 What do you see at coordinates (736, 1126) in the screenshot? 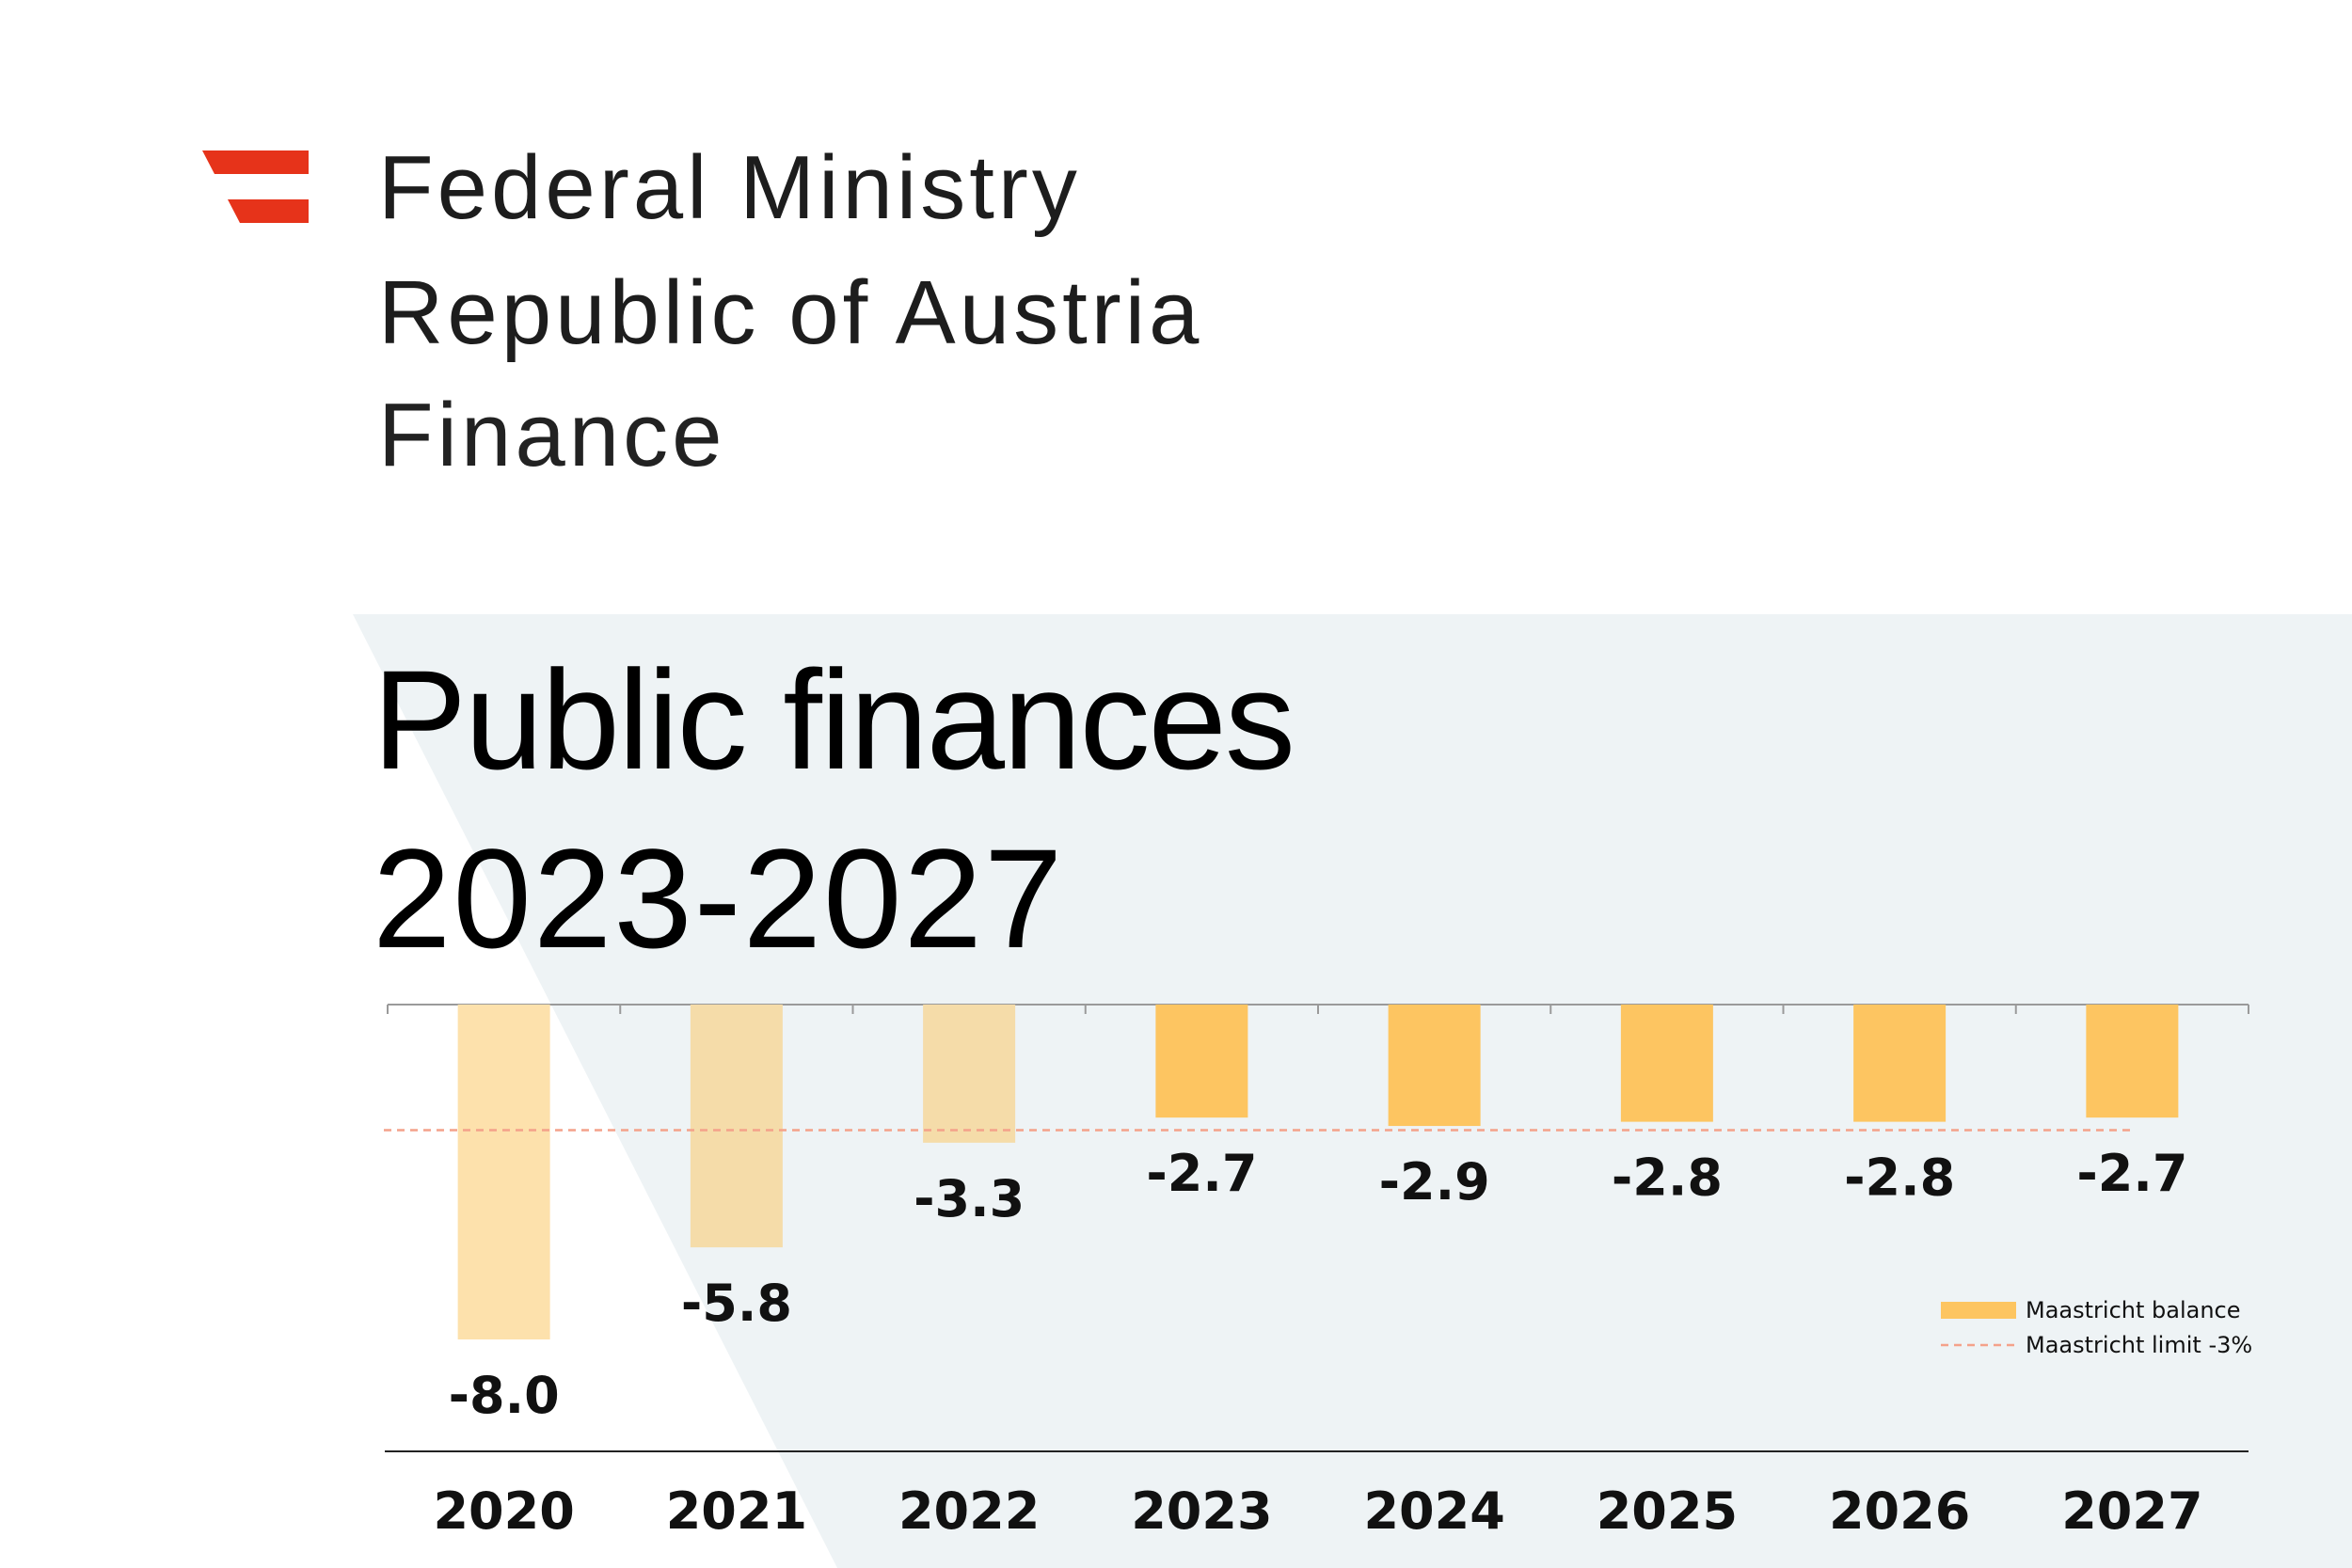
I see `bar-2021` at bounding box center [736, 1126].